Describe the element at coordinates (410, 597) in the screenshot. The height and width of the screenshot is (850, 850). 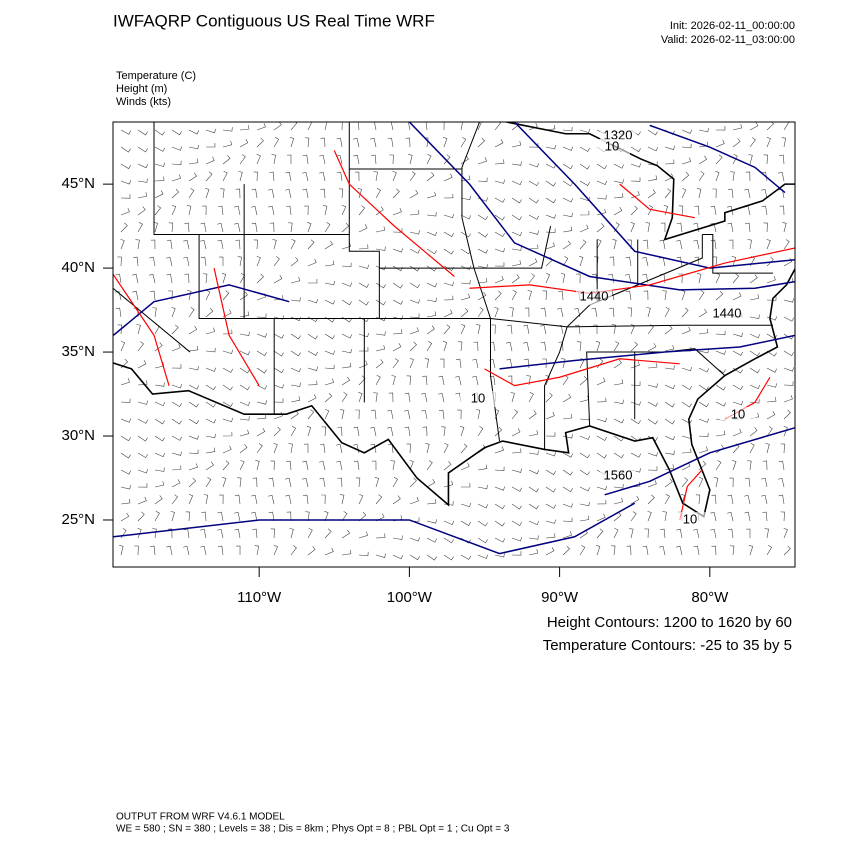
I see `lon-tick-label: 100°W` at that location.